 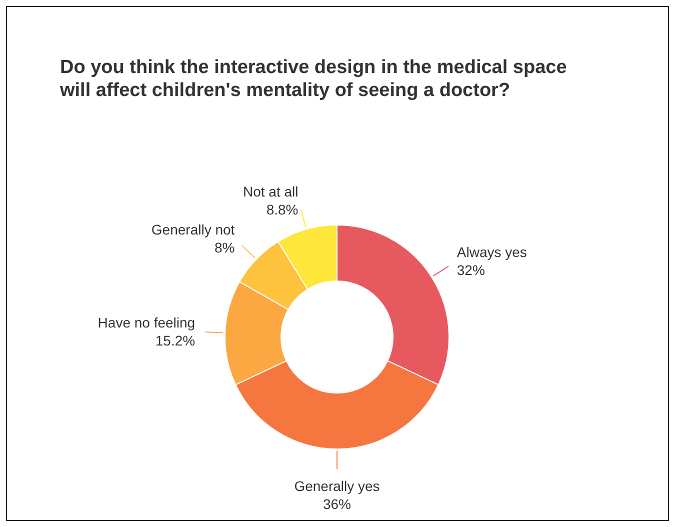 I want to click on slice-label: Generally not, so click(x=193, y=230).